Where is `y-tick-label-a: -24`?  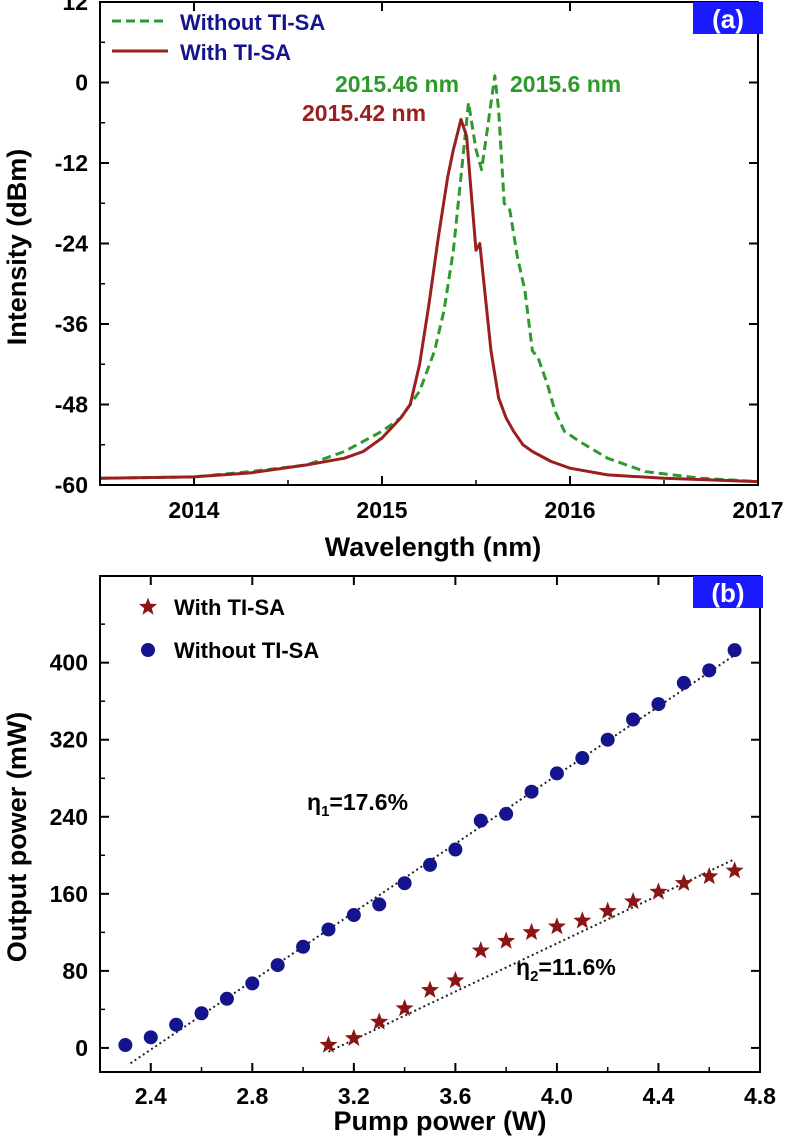 y-tick-label-a: -24 is located at coordinates (71, 244).